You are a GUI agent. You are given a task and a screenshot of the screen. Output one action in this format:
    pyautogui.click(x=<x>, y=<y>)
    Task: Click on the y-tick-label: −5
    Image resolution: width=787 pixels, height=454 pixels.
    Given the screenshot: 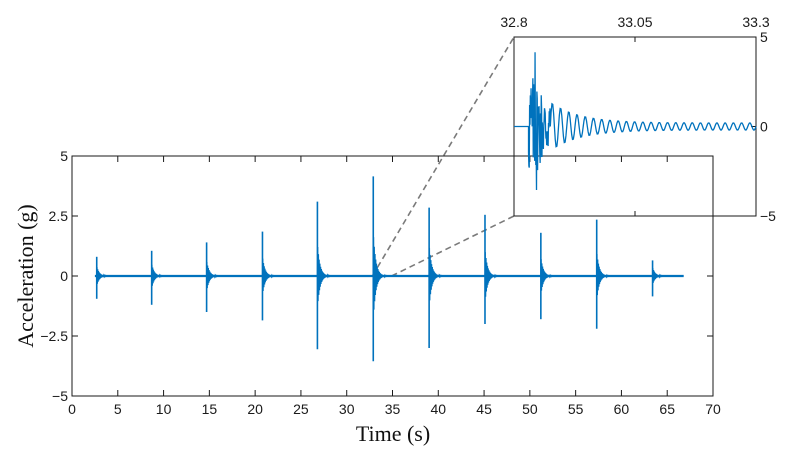 What is the action you would take?
    pyautogui.click(x=60, y=396)
    